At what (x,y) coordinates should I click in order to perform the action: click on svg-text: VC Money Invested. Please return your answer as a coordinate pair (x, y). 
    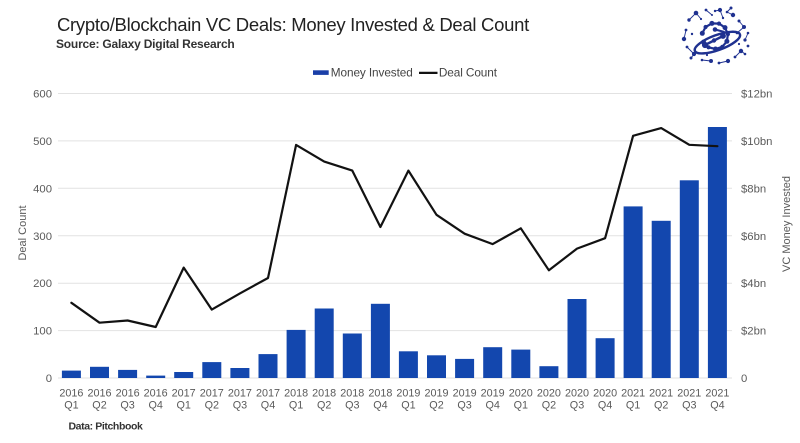
    Looking at the image, I should click on (787, 224).